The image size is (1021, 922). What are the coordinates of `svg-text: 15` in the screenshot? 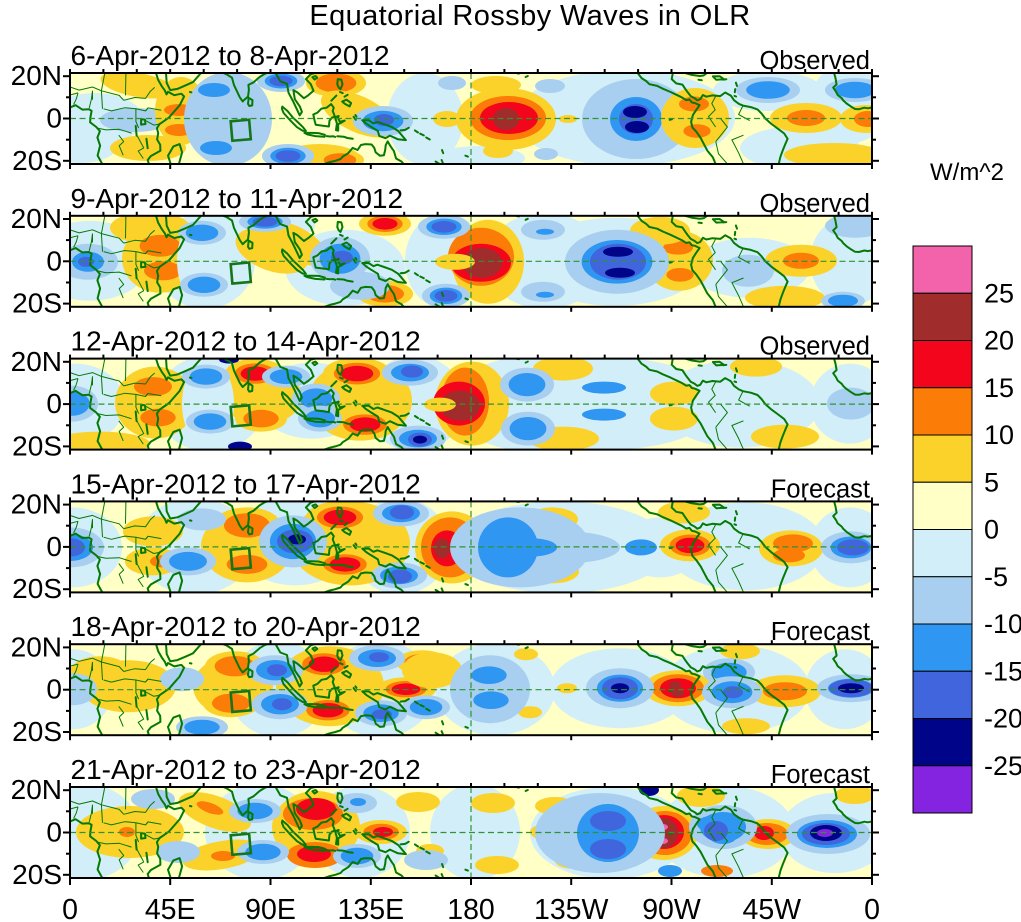 It's located at (999, 388).